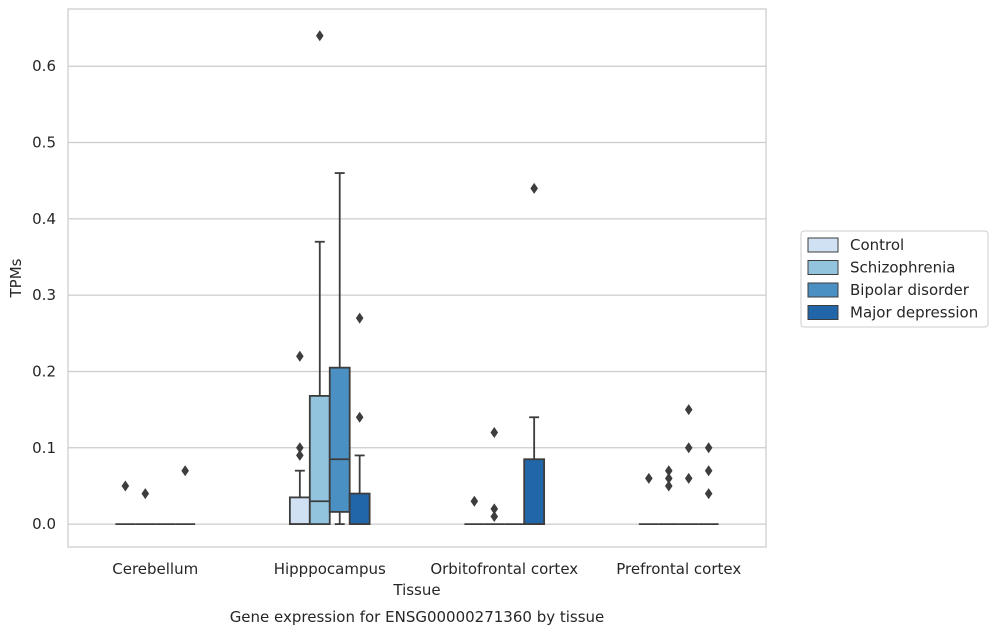 Image resolution: width=997 pixels, height=634 pixels. I want to click on y-tick-label: 0.5, so click(44, 143).